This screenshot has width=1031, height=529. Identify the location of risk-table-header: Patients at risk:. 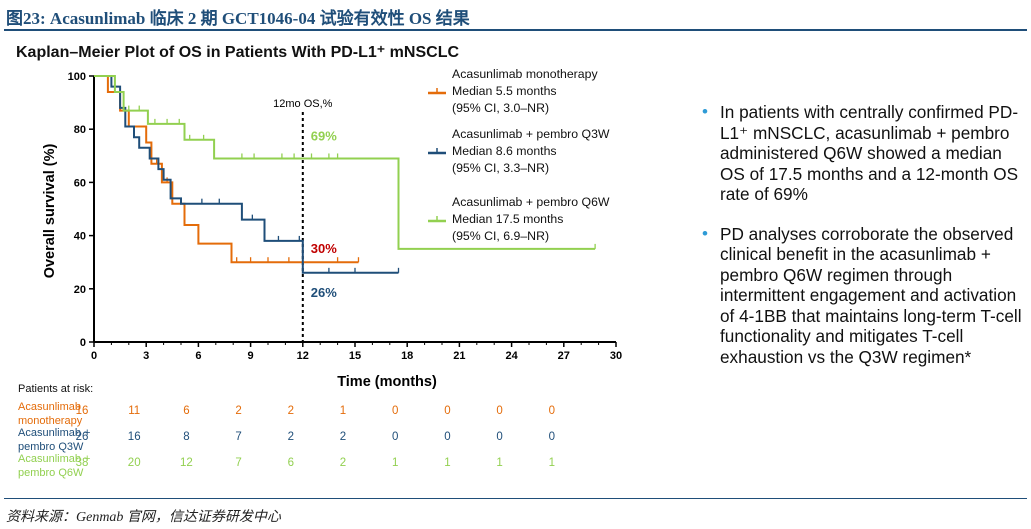
(55, 389).